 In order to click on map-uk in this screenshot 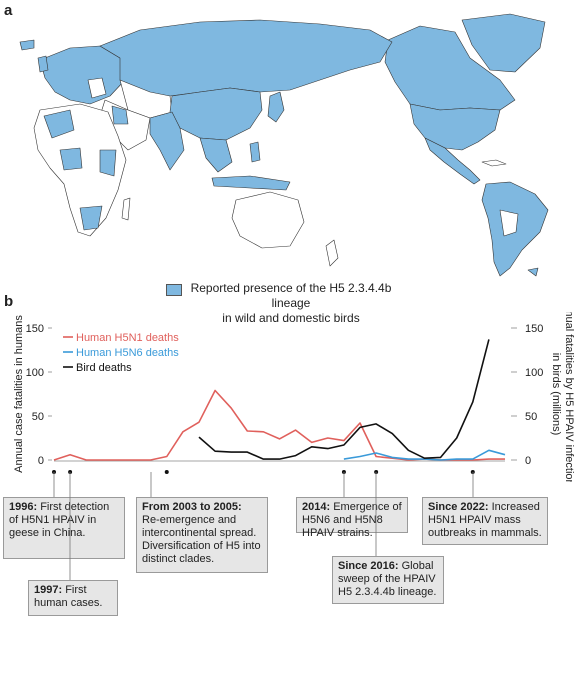, I will do `click(43, 64)`.